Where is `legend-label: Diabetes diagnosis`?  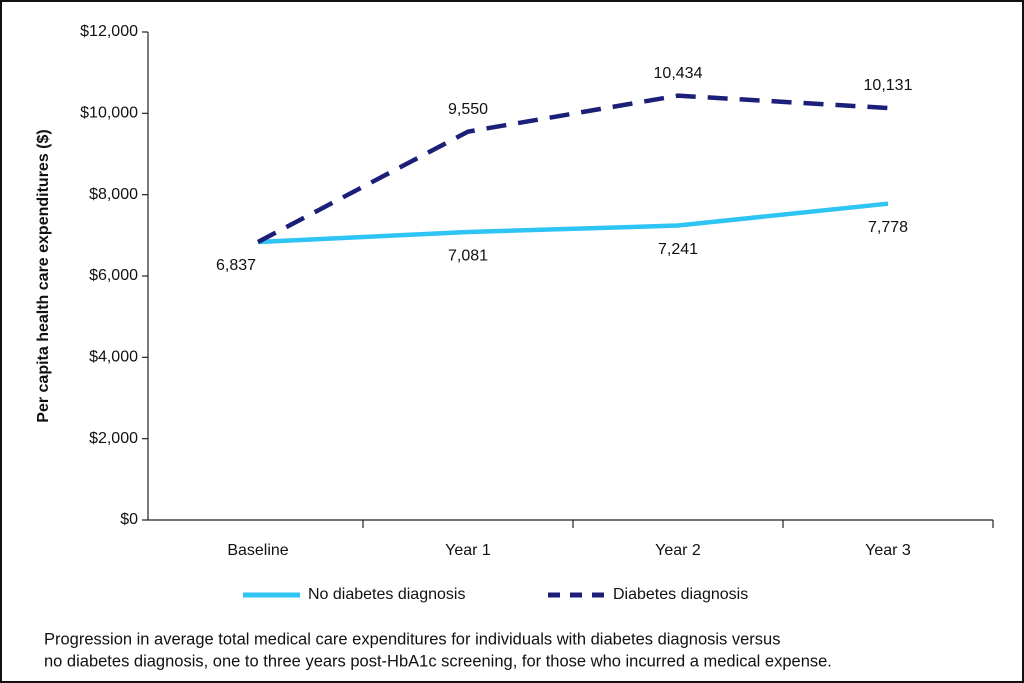 legend-label: Diabetes diagnosis is located at coordinates (680, 594).